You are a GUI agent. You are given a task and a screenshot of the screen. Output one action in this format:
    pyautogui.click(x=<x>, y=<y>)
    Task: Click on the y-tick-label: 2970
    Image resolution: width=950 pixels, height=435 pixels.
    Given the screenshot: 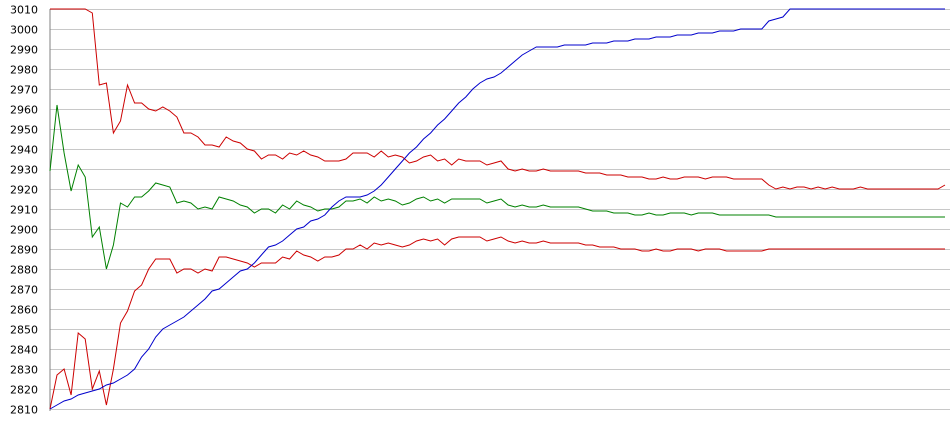 What is the action you would take?
    pyautogui.click(x=24, y=90)
    